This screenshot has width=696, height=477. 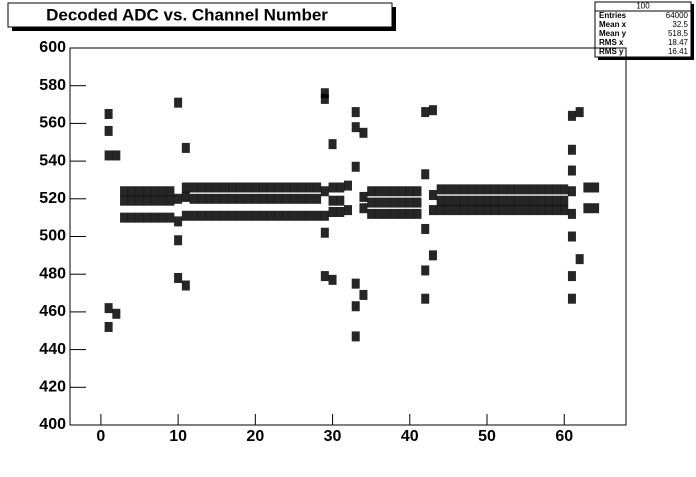 What do you see at coordinates (52, 85) in the screenshot?
I see `y-tick-label: 580` at bounding box center [52, 85].